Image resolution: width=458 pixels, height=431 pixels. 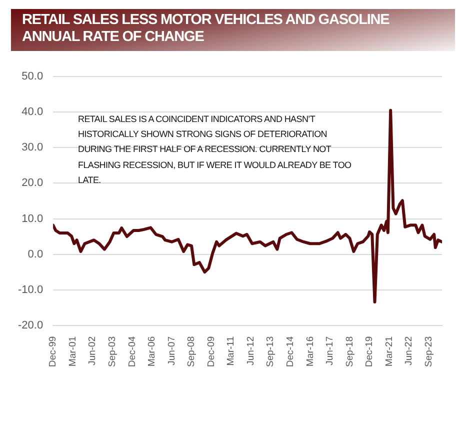 What do you see at coordinates (192, 352) in the screenshot?
I see `x-tick-label: Sep-08` at bounding box center [192, 352].